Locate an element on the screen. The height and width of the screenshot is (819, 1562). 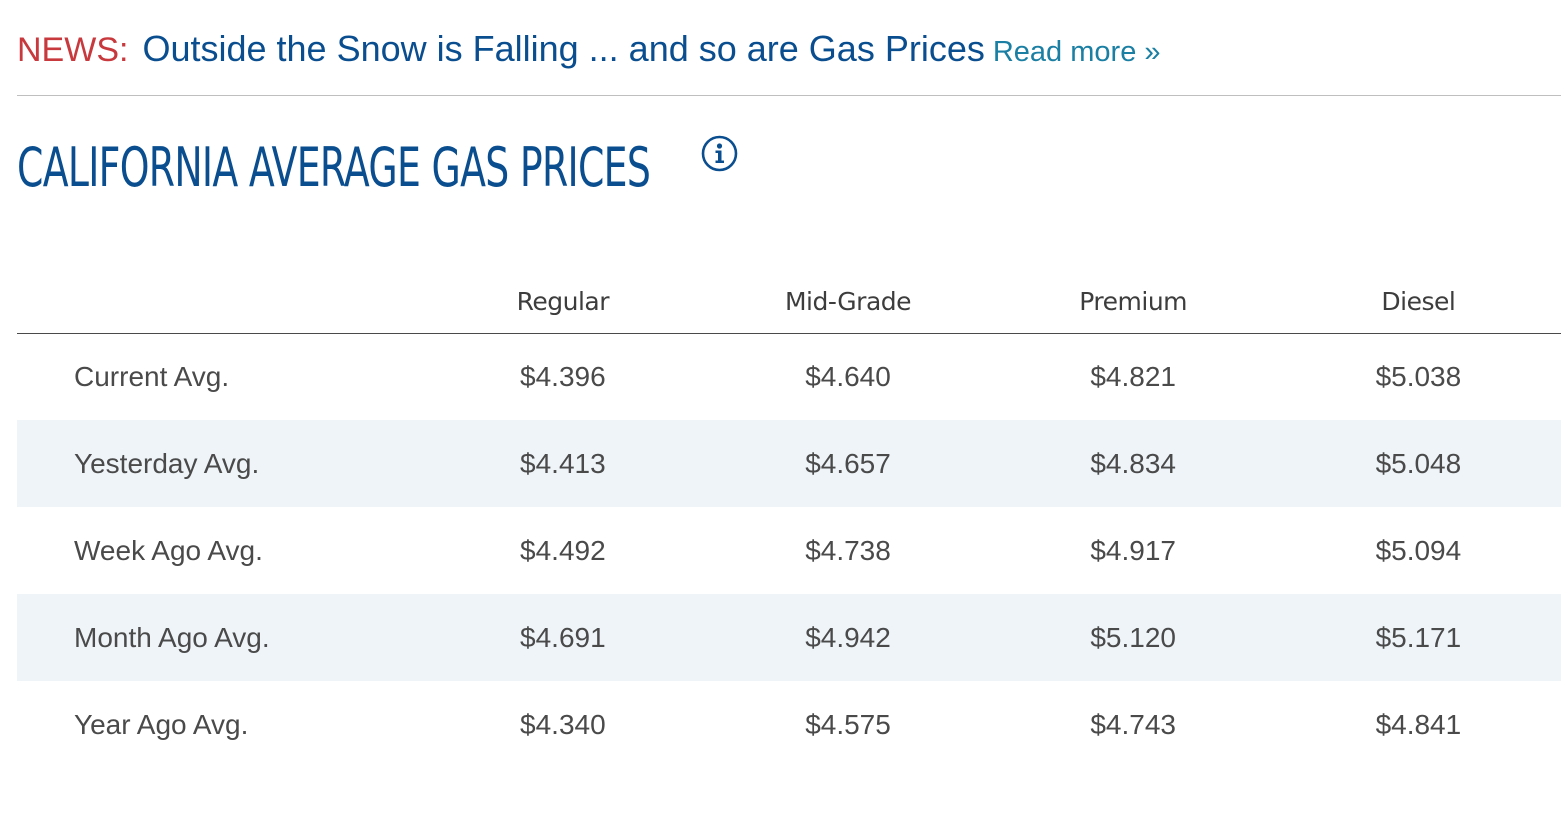
price-cell: $4.942 is located at coordinates (848, 637).